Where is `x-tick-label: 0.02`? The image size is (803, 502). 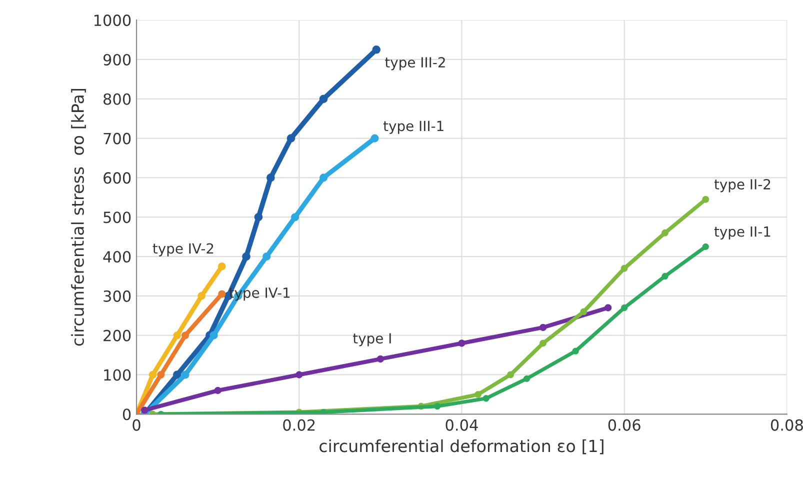 x-tick-label: 0.02 is located at coordinates (299, 425).